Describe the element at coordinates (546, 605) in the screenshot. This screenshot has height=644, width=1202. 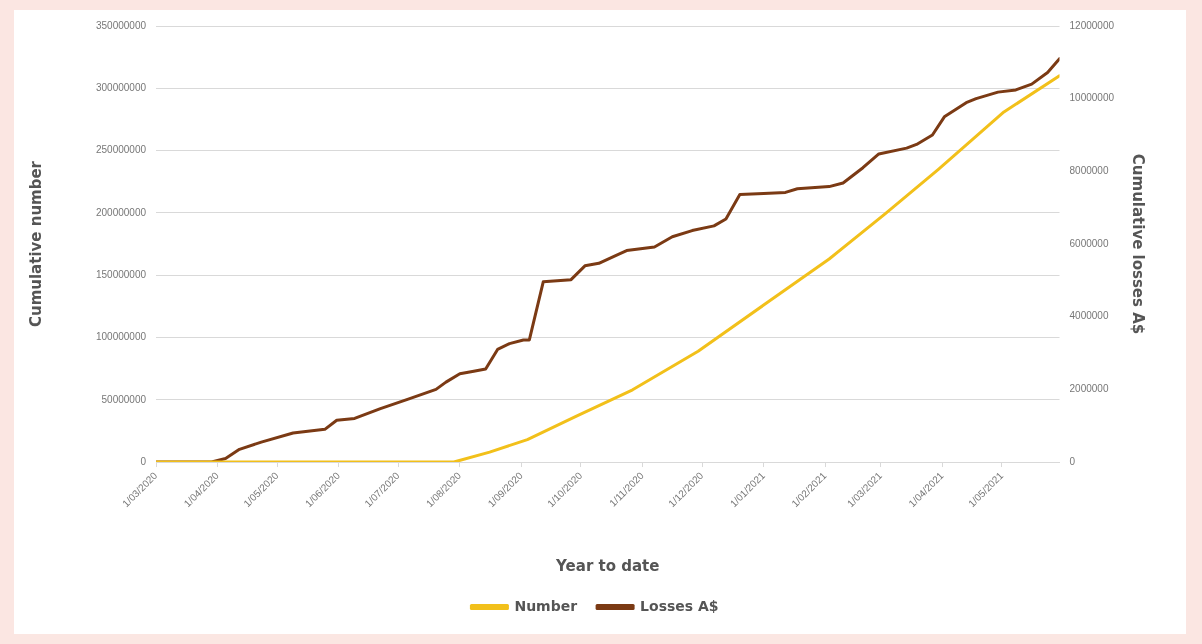
I see `legend-label: Number` at that location.